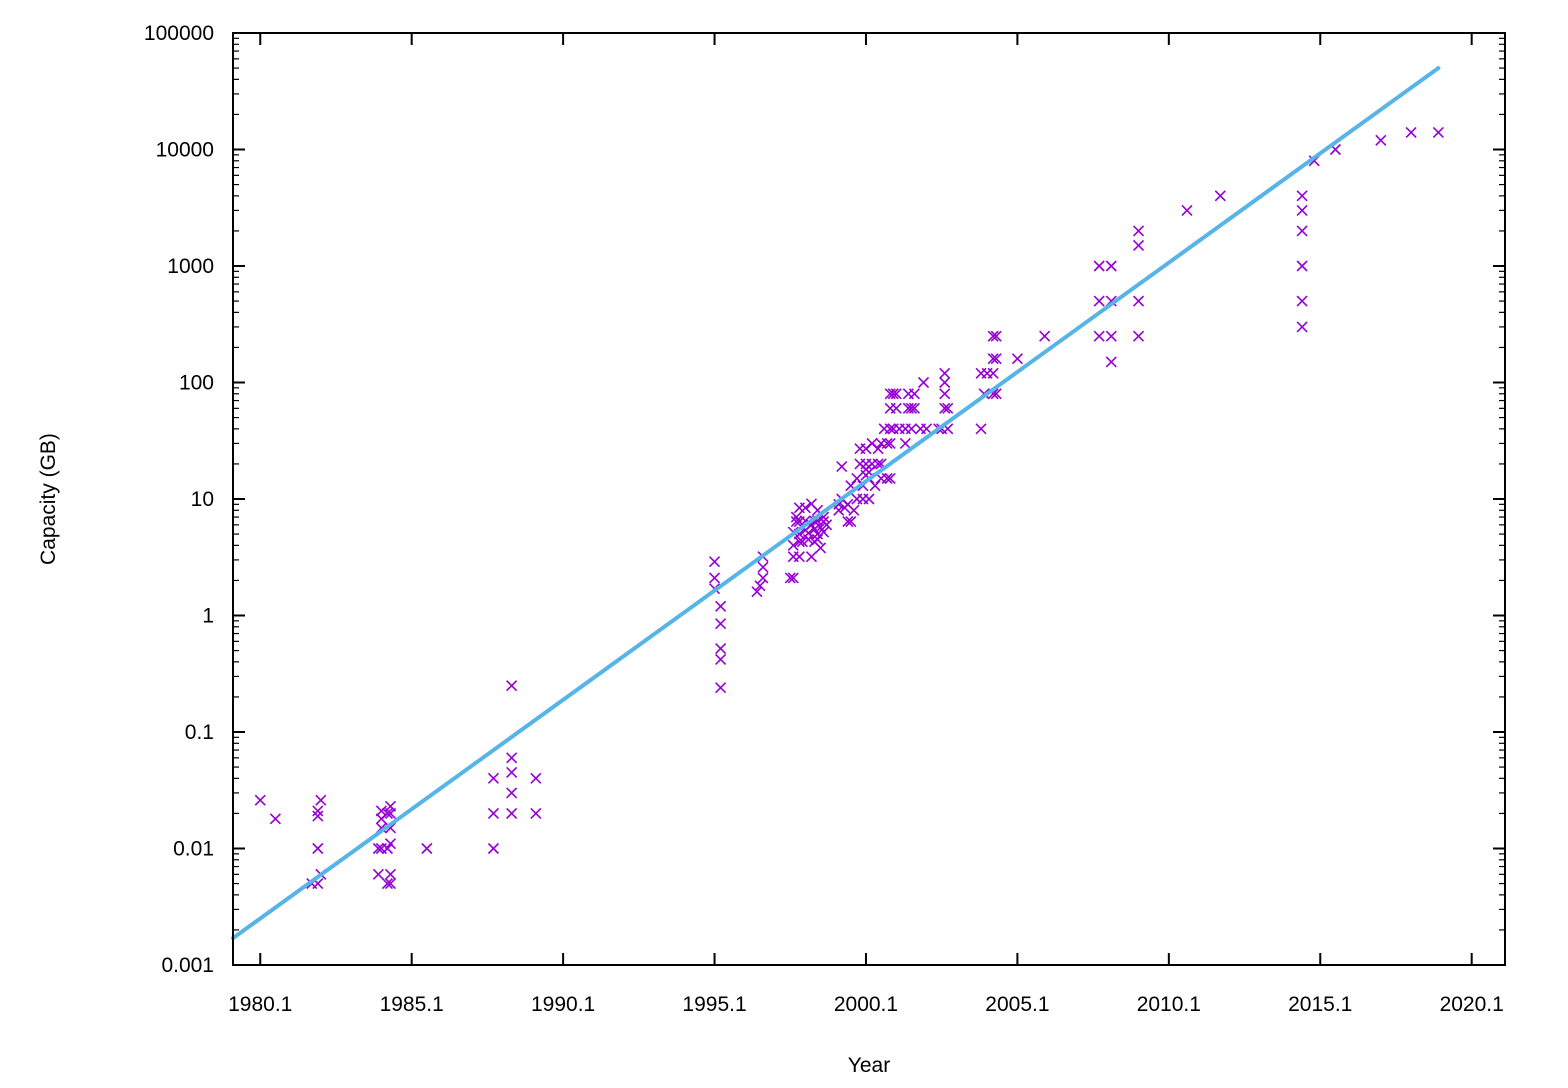  What do you see at coordinates (1472, 1004) in the screenshot?
I see `x-tick-label: 2020.1` at bounding box center [1472, 1004].